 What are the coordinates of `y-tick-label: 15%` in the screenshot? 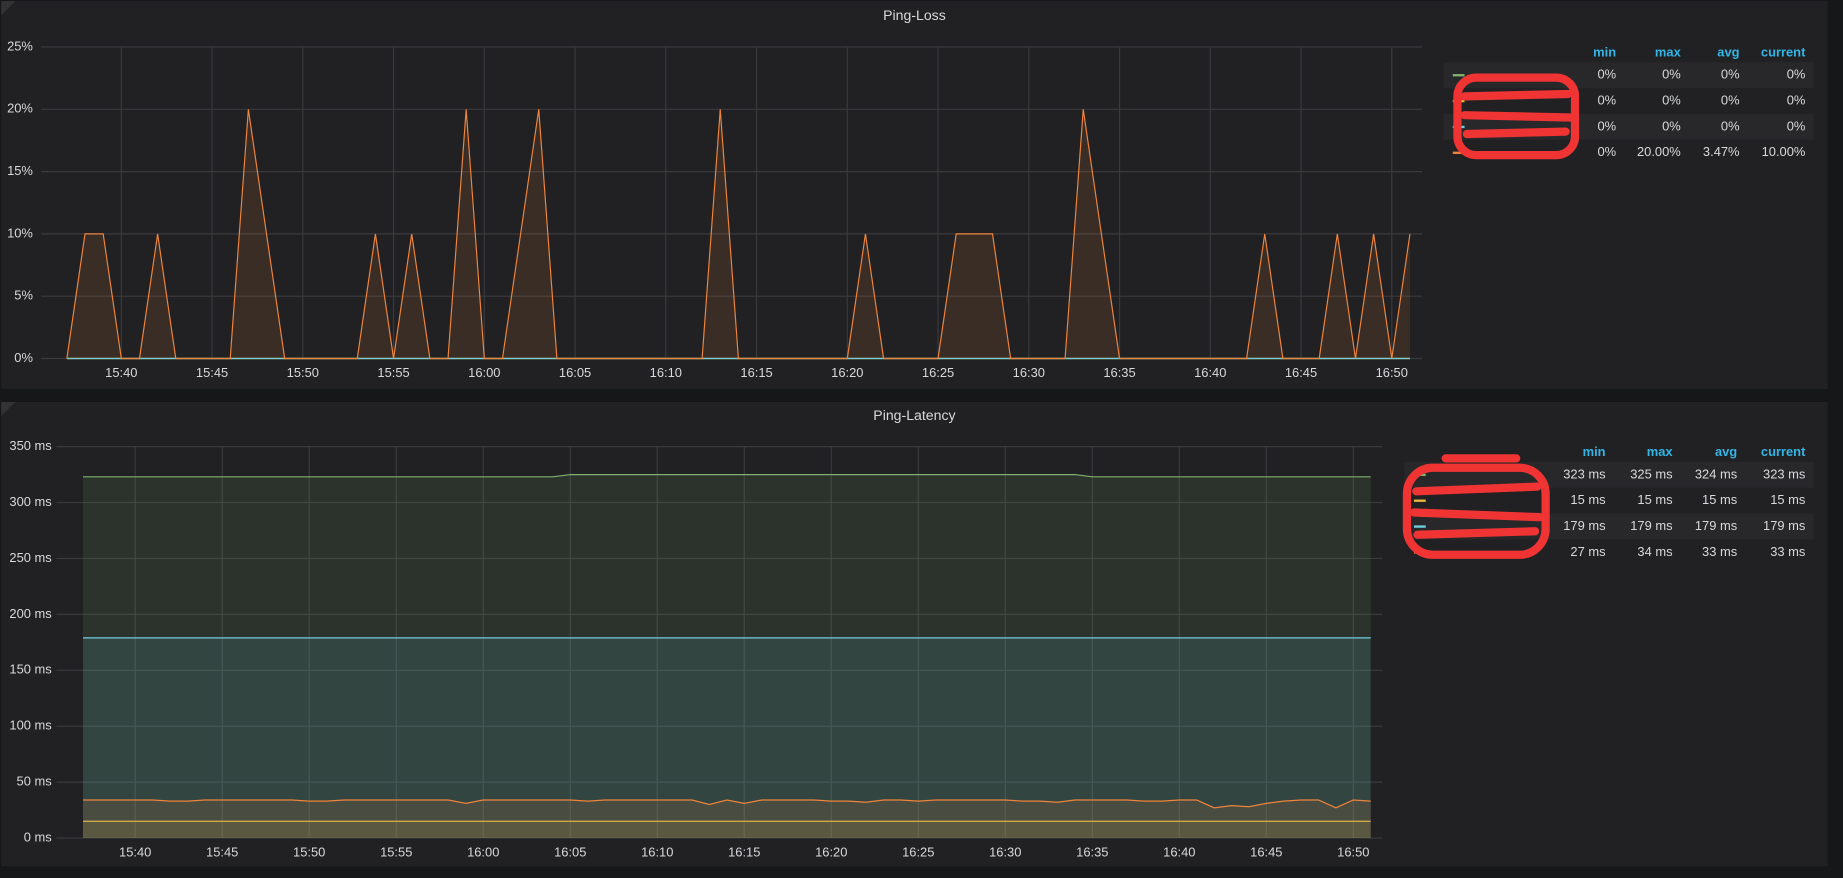 It's located at (20, 170).